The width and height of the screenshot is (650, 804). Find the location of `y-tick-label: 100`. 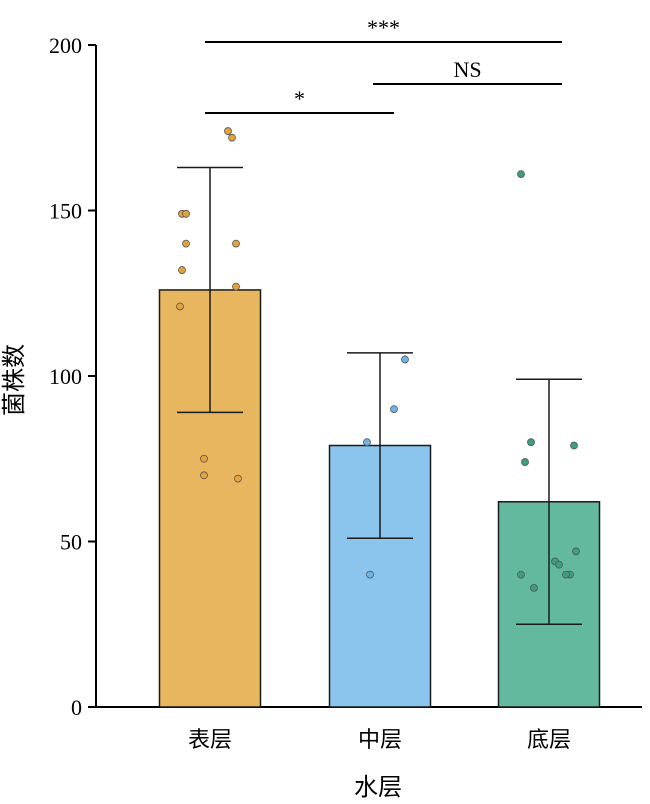

y-tick-label: 100 is located at coordinates (65, 376).